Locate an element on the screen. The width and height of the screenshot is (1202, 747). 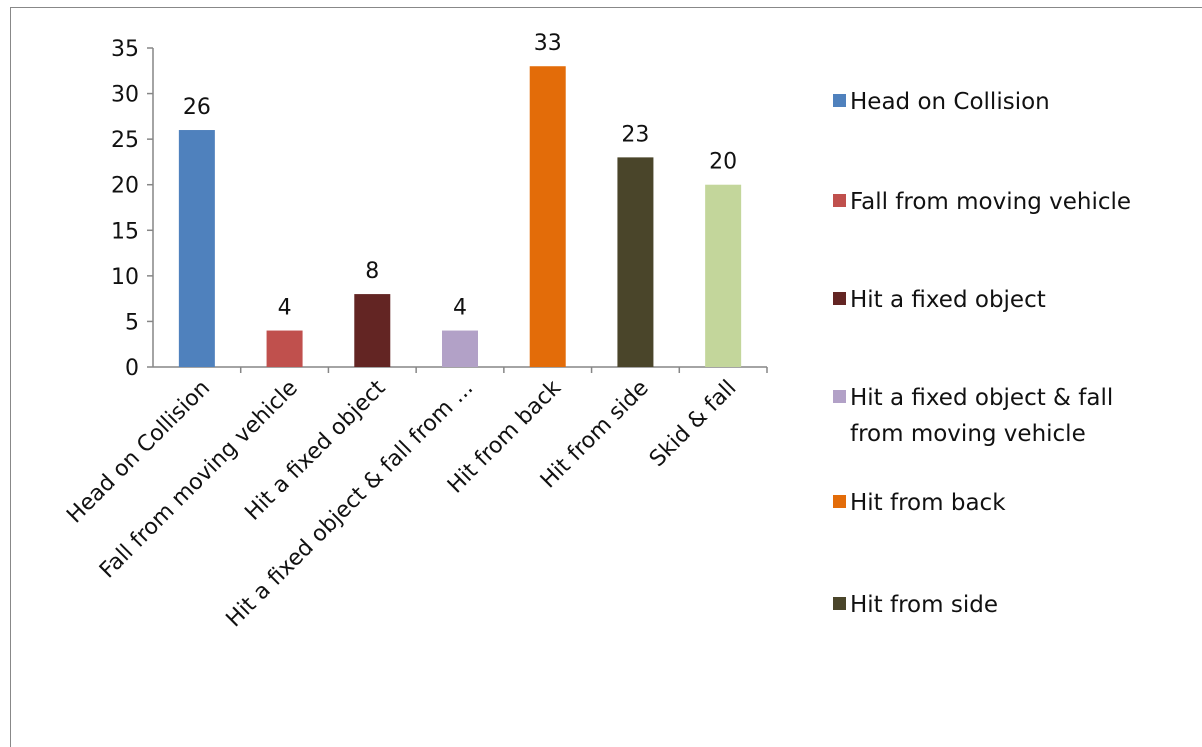
legend-item: Head on Collision is located at coordinates (941, 102).